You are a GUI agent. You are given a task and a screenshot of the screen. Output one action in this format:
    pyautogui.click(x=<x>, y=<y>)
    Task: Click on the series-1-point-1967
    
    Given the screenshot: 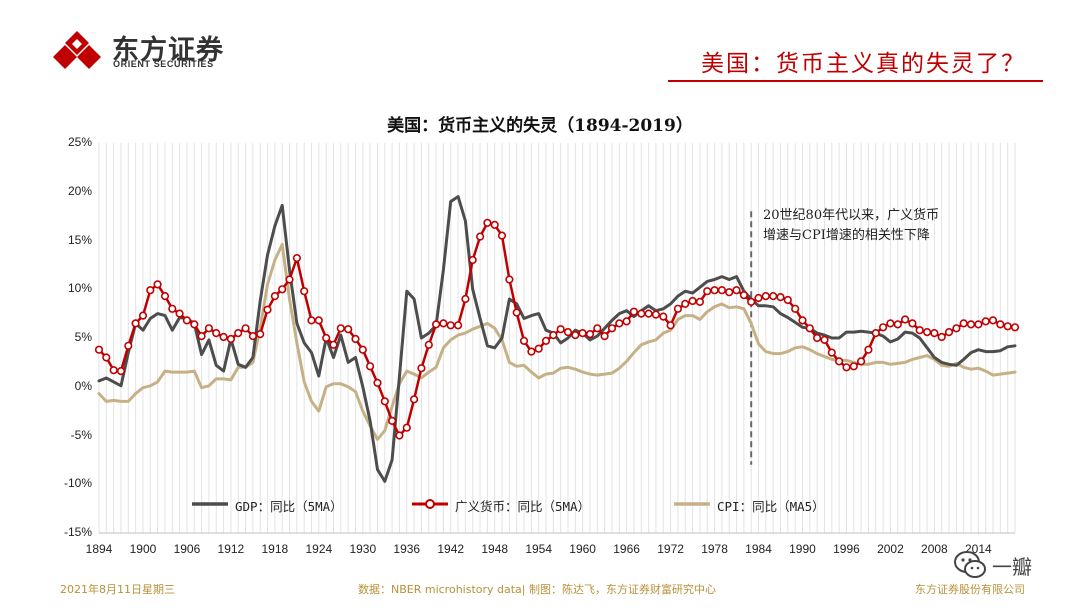 What is the action you would take?
    pyautogui.click(x=634, y=311)
    